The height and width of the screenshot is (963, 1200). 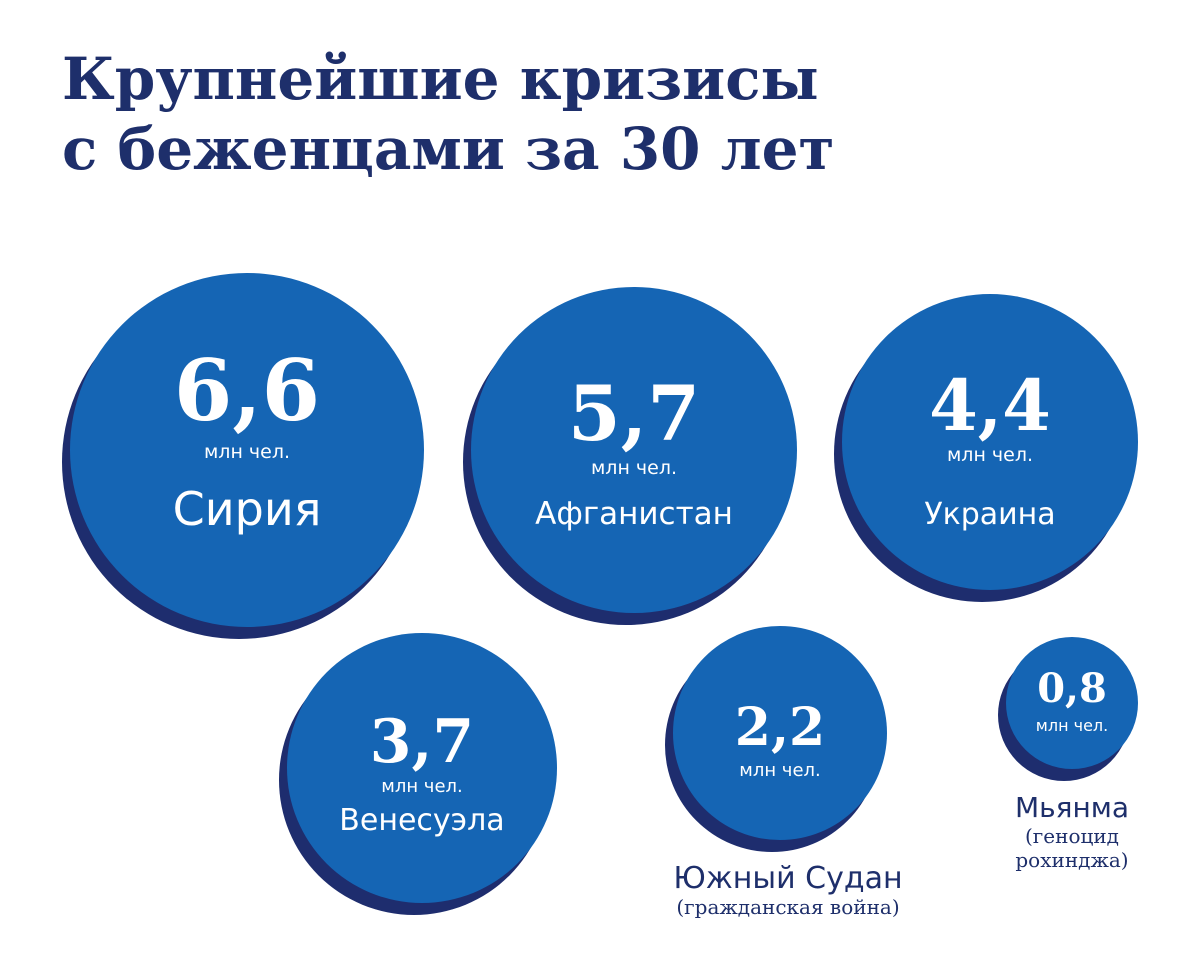 I want to click on value-label: 2,2, so click(x=780, y=727).